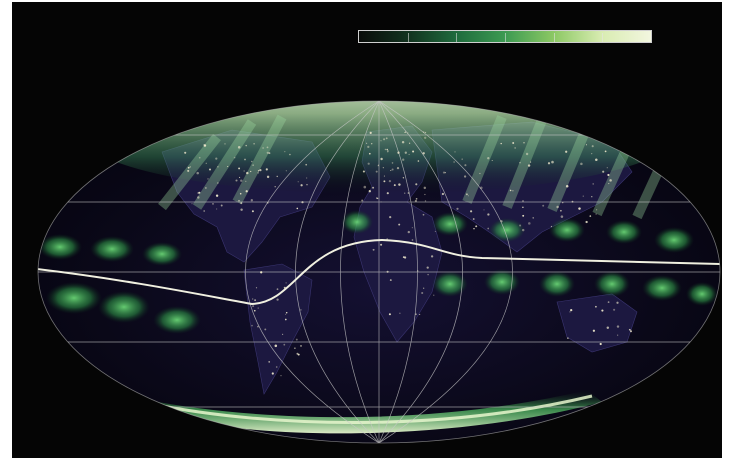 This screenshot has width=730, height=468. Describe the element at coordinates (372, 409) in the screenshot. I see `south-auroral-arc` at that location.